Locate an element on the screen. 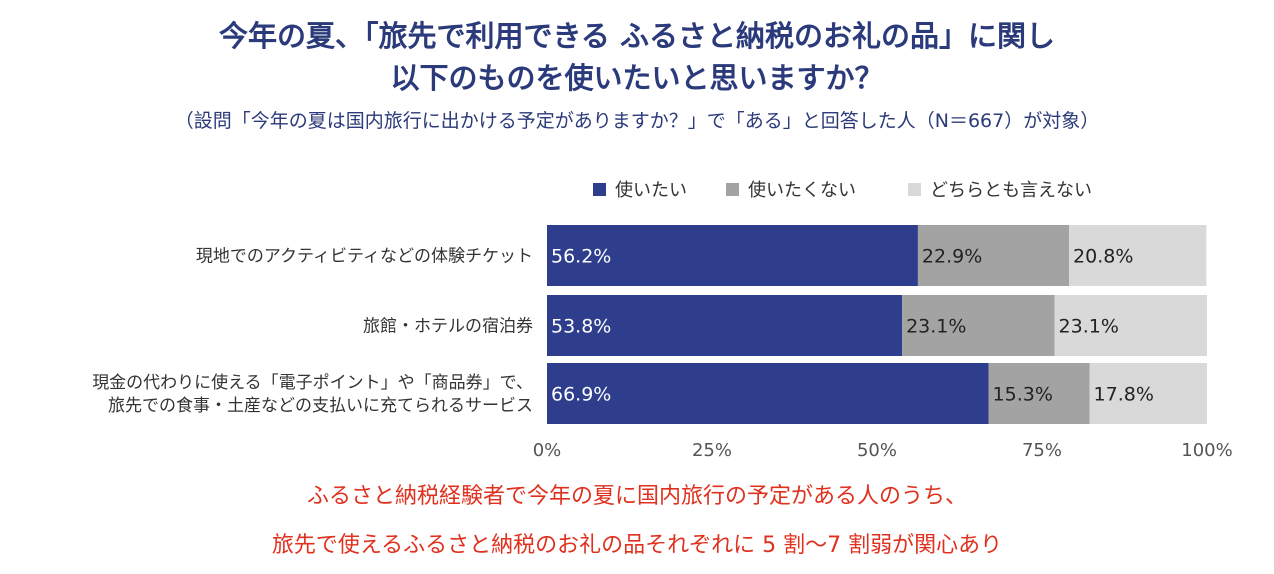 The width and height of the screenshot is (1274, 574). data-label: 56.2% is located at coordinates (581, 257).